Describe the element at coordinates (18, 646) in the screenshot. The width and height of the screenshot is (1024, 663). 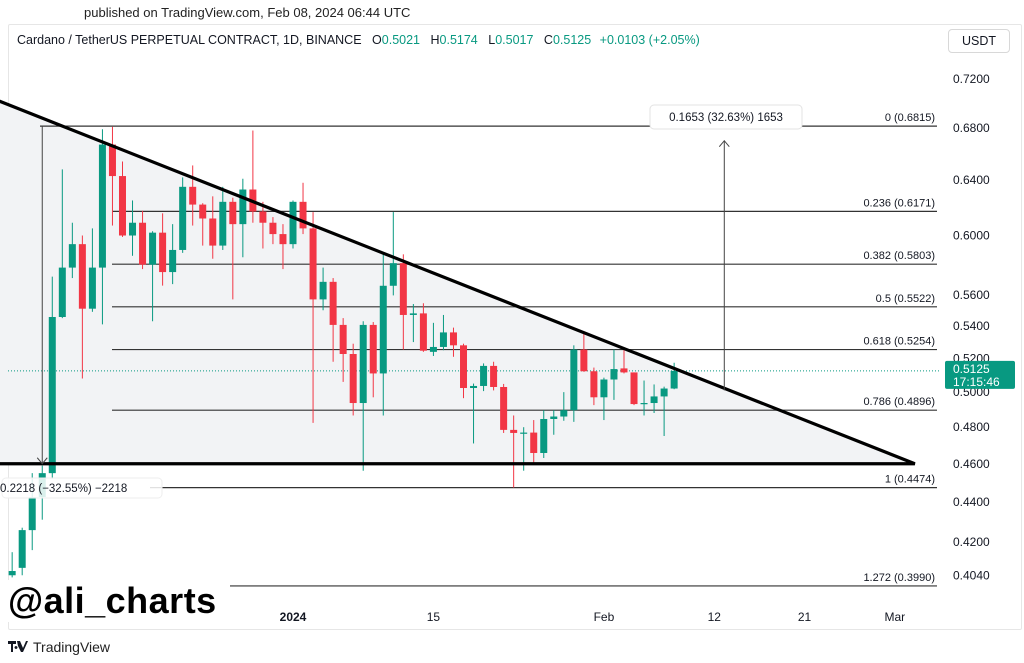
I see `tradingview-logo-icon` at that location.